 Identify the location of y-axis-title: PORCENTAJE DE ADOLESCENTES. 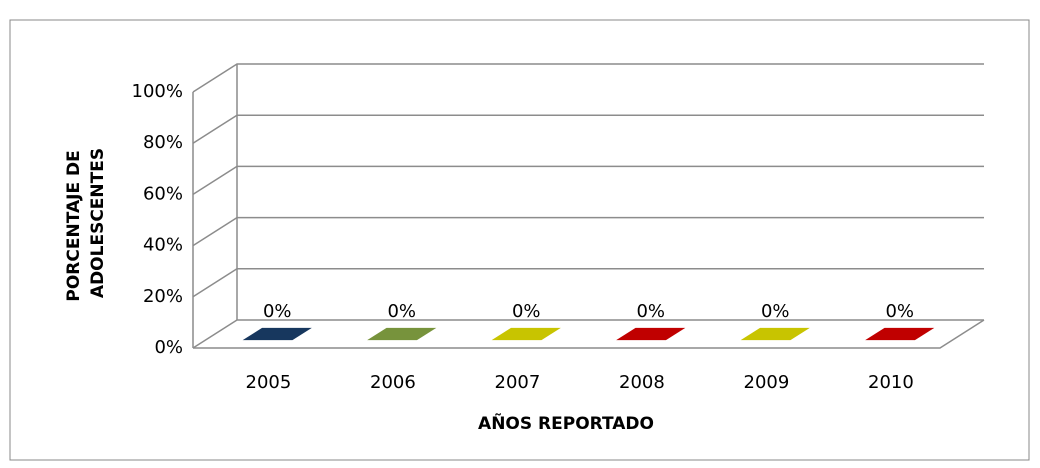
(86, 222).